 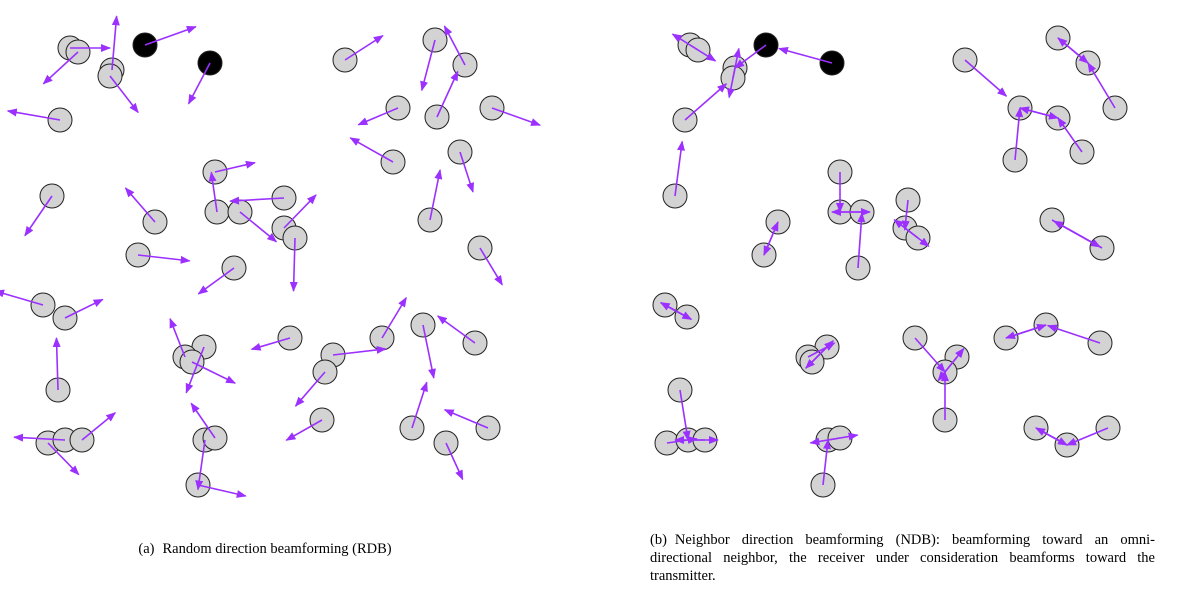 I want to click on caption-label: (b), so click(x=658, y=540).